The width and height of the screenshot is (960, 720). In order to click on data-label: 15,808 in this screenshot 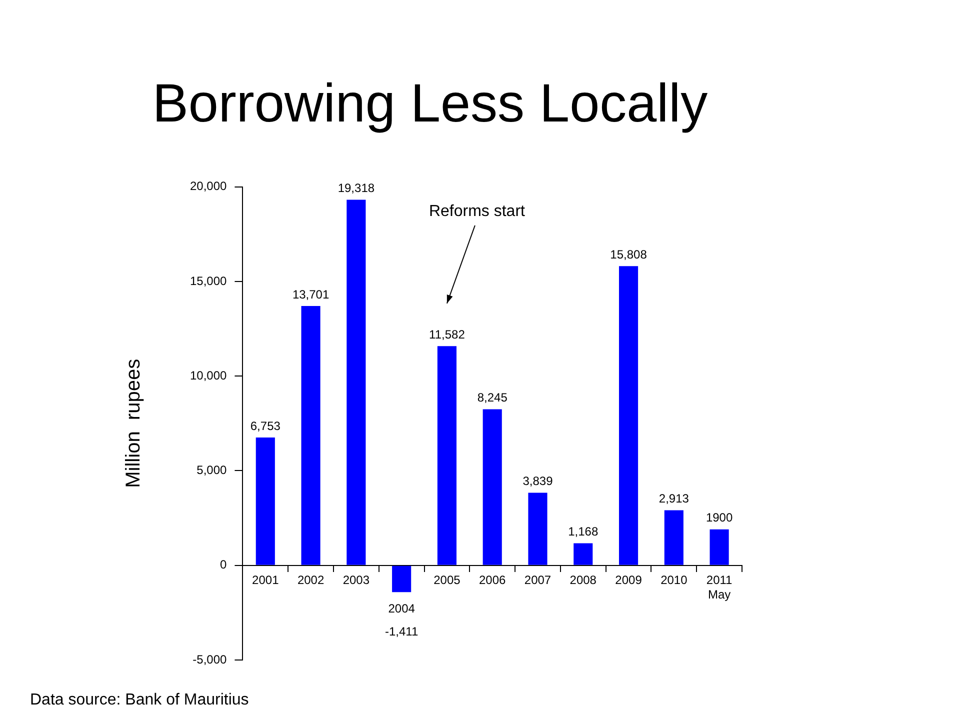, I will do `click(629, 254)`.